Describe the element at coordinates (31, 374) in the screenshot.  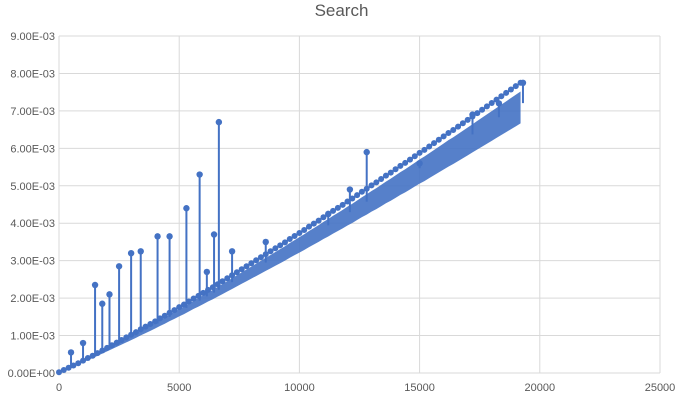
I see `y-tick-label: 0.00E+00` at that location.